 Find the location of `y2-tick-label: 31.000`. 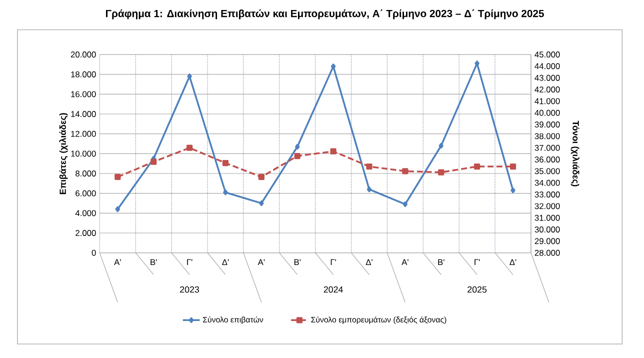

y2-tick-label: 31.000 is located at coordinates (547, 217).